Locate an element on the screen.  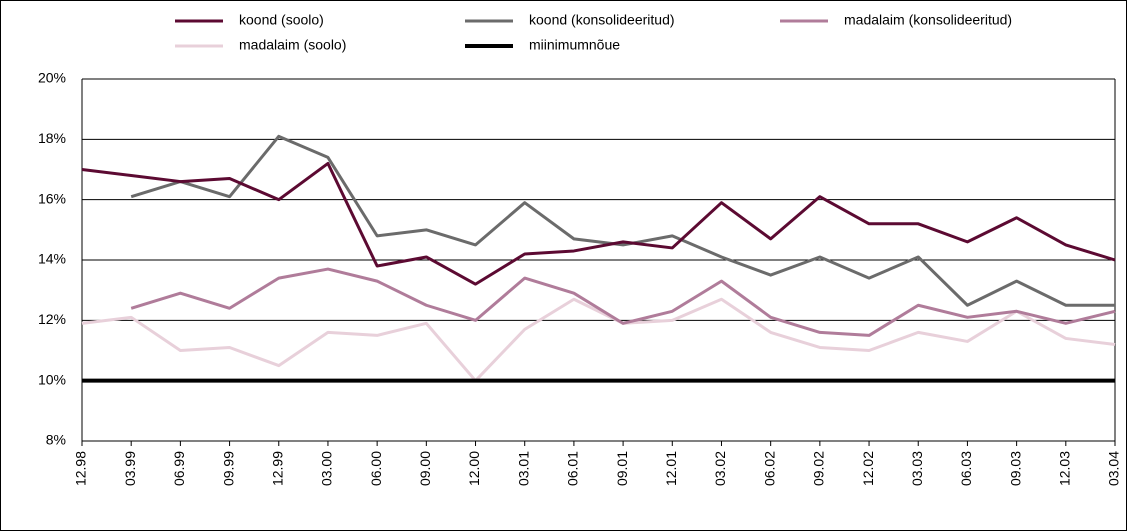
x-tick-label: 09.00 is located at coordinates (425, 468).